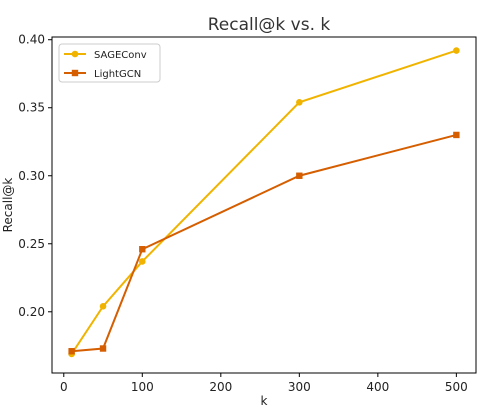 This screenshot has height=412, width=499. I want to click on x-tick-label: 400, so click(377, 387).